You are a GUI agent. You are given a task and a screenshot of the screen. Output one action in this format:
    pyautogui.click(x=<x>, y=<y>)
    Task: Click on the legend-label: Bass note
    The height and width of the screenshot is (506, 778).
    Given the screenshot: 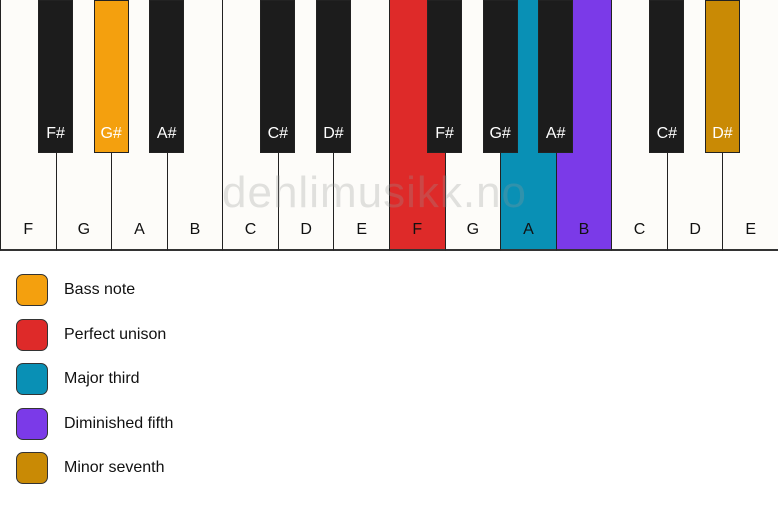 What is the action you would take?
    pyautogui.click(x=100, y=289)
    